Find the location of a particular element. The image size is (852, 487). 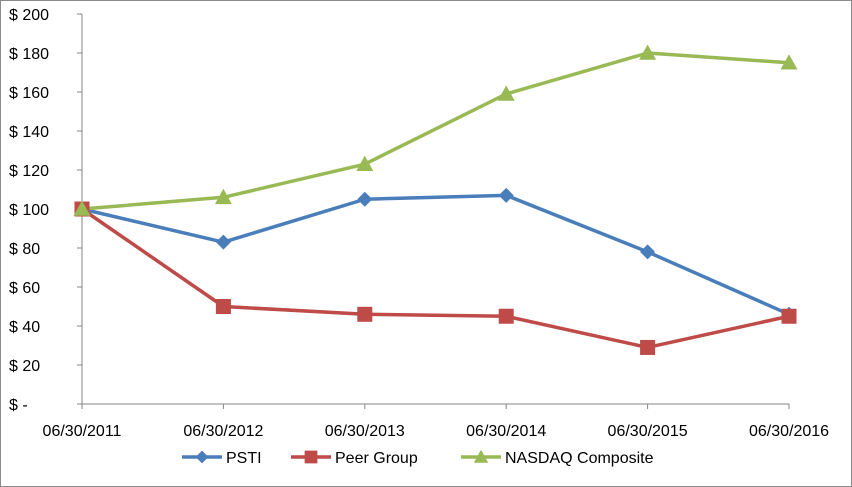

legend: PSTI Peer Group NASDAQ Composite is located at coordinates (418, 458).